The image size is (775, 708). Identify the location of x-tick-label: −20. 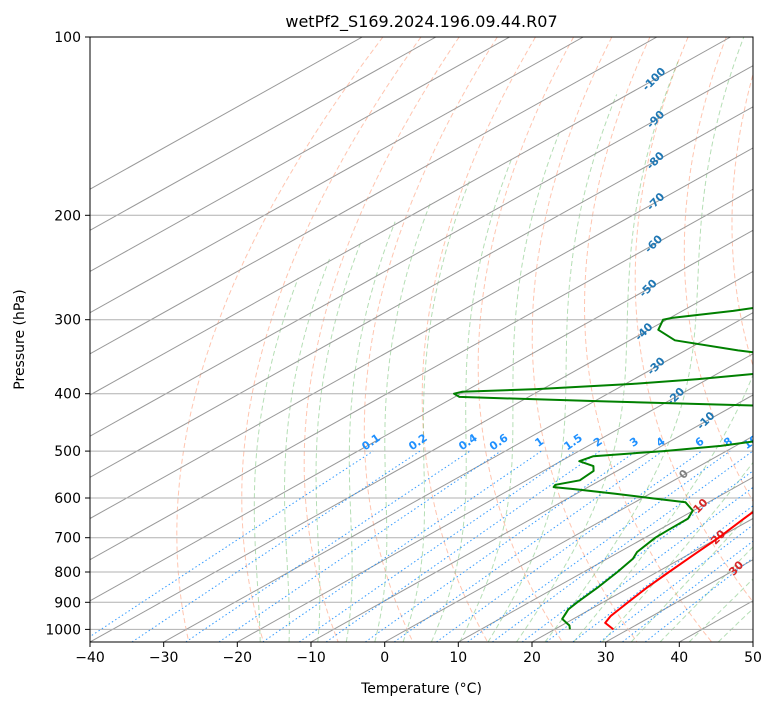
(238, 658).